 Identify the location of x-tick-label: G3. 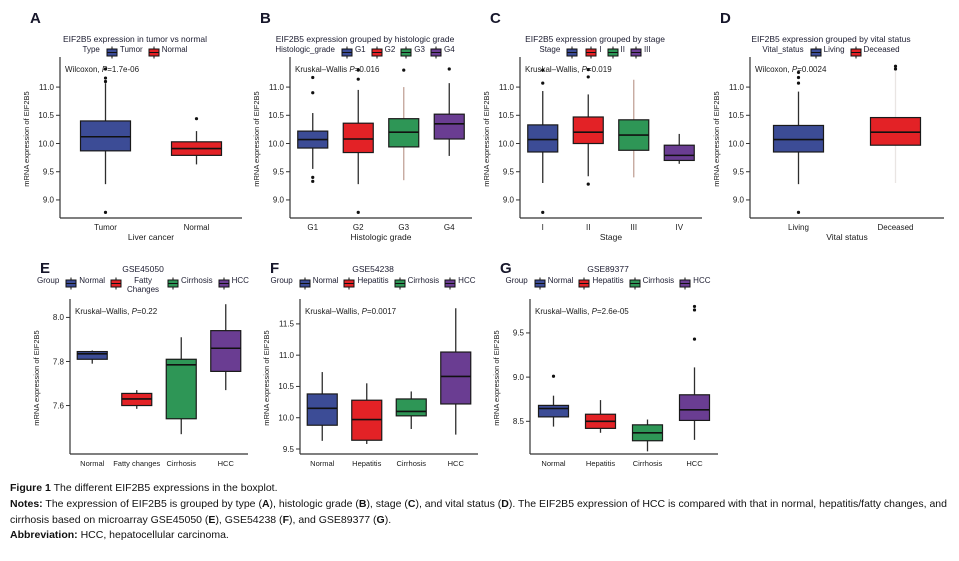
(403, 227).